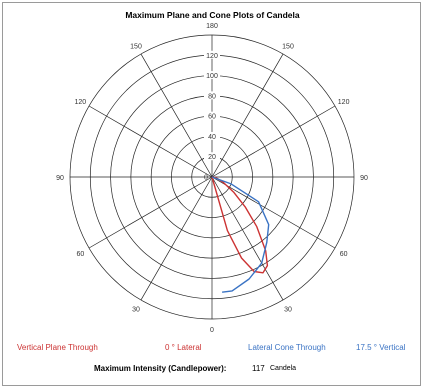 This screenshot has height=390, width=425. I want to click on radial-tick-label: 80, so click(212, 96).